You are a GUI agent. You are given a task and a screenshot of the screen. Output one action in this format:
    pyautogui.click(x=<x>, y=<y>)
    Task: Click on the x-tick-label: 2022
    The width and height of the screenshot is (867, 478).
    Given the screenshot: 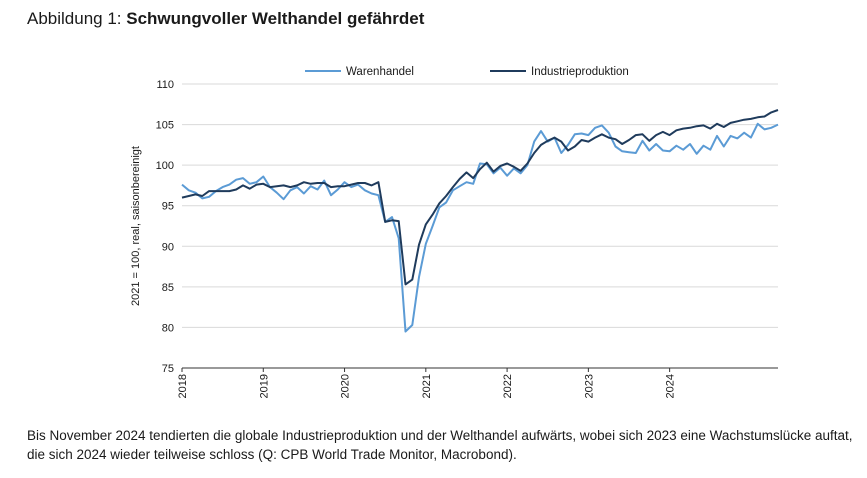 What is the action you would take?
    pyautogui.click(x=508, y=386)
    